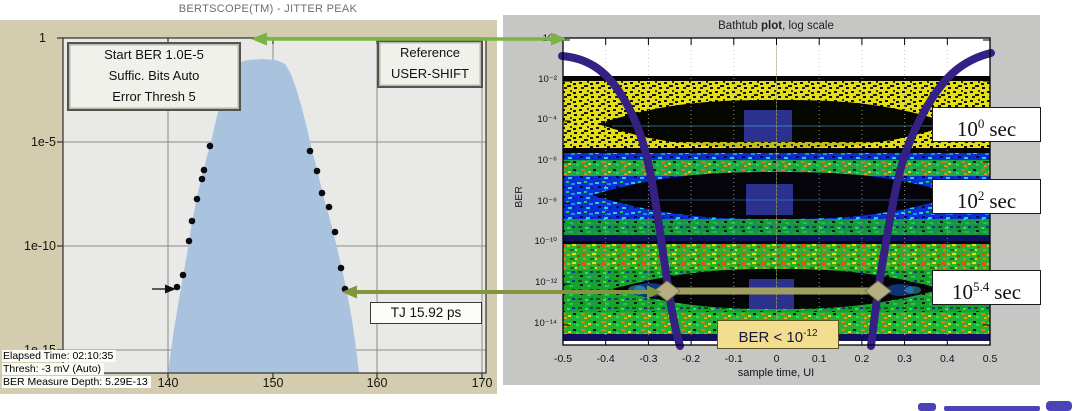 Image resolution: width=1081 pixels, height=411 pixels. What do you see at coordinates (547, 160) in the screenshot?
I see `right-y-tick-1e-6: 10⁻⁶` at bounding box center [547, 160].